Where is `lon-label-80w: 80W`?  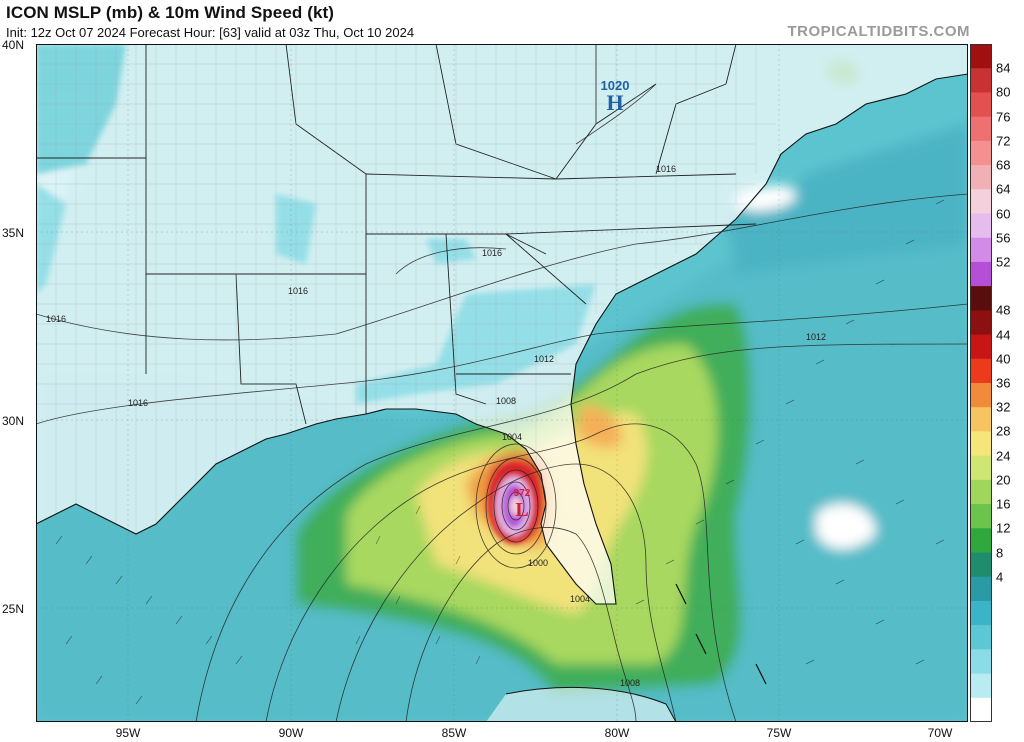
lon-label-80w: 80W is located at coordinates (617, 733).